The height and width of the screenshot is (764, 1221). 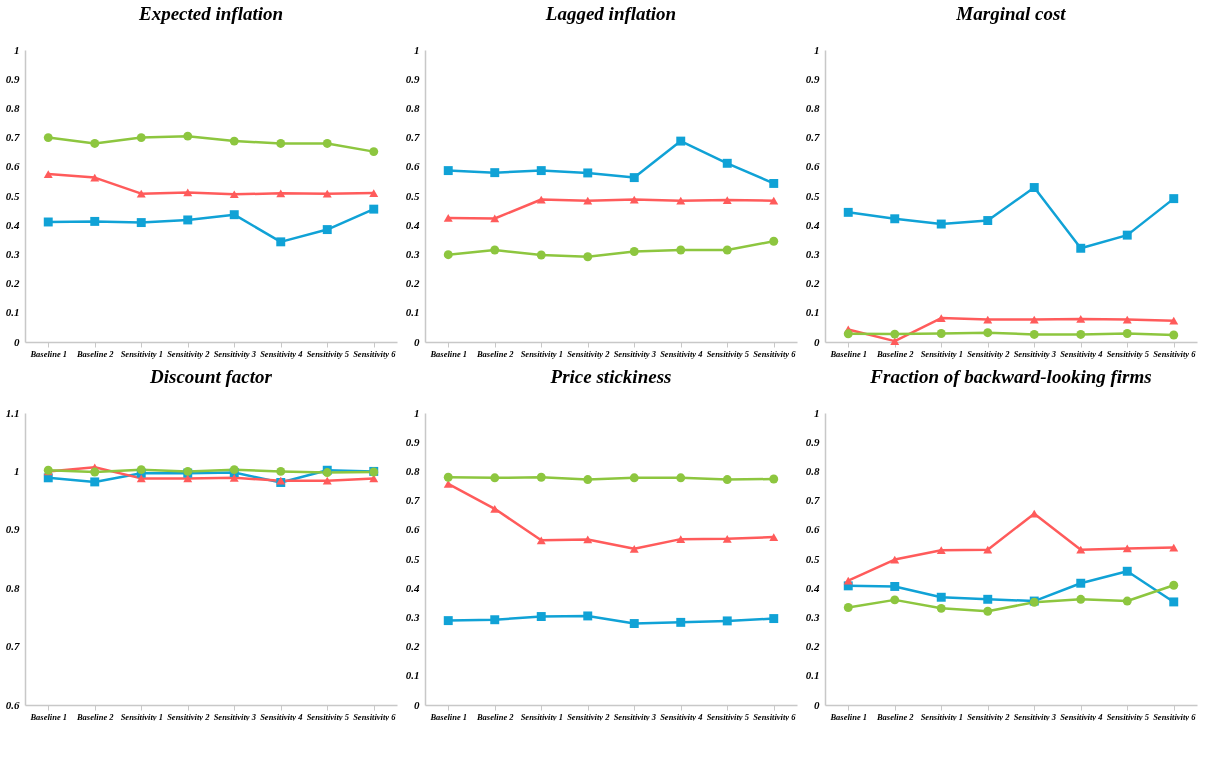 I want to click on chart-title: Expected inflation, so click(x=210, y=13).